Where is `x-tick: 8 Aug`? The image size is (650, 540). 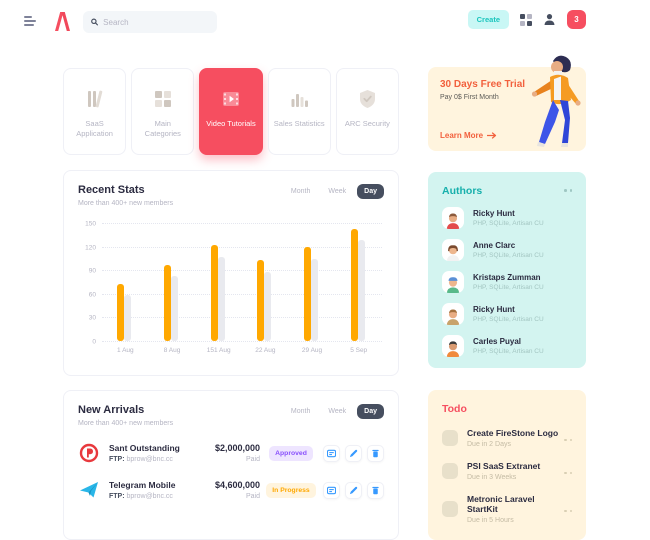 x-tick: 8 Aug is located at coordinates (172, 350).